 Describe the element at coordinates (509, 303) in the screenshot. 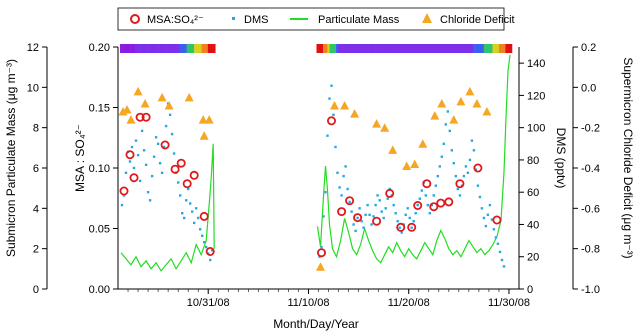

I see `x-tick-label: 11/30/08` at that location.